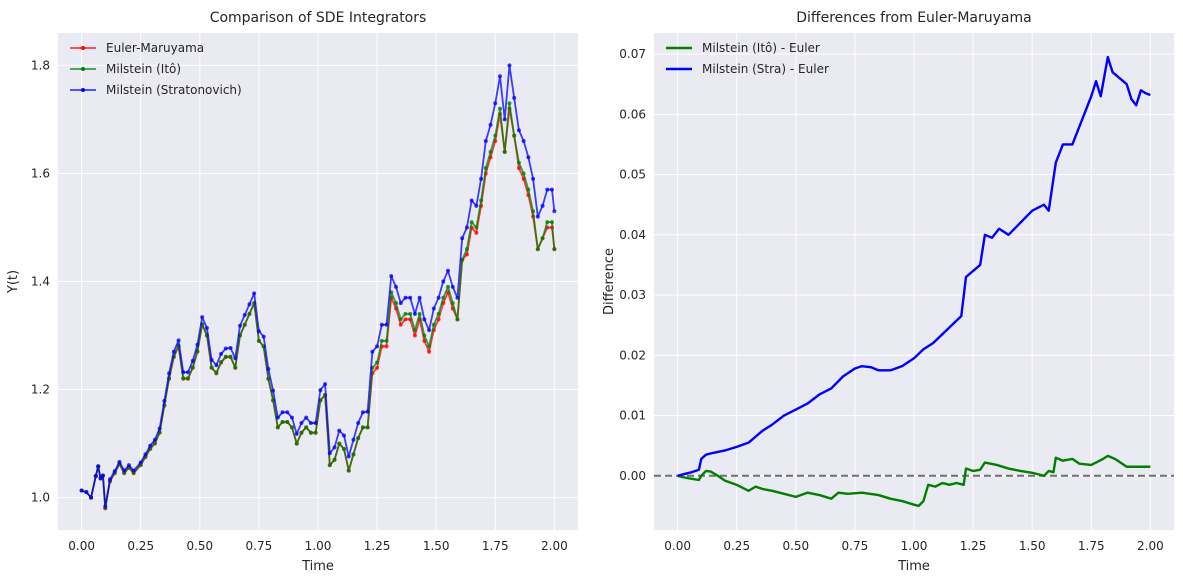  What do you see at coordinates (632, 295) in the screenshot?
I see `y-tick-label: 0.03` at bounding box center [632, 295].